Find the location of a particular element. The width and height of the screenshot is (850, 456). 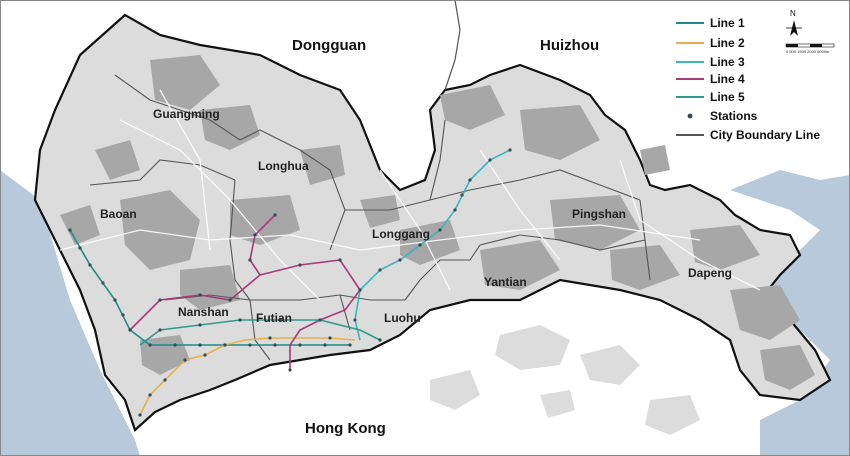

legend-label-line-5: Line 5 is located at coordinates (727, 97).